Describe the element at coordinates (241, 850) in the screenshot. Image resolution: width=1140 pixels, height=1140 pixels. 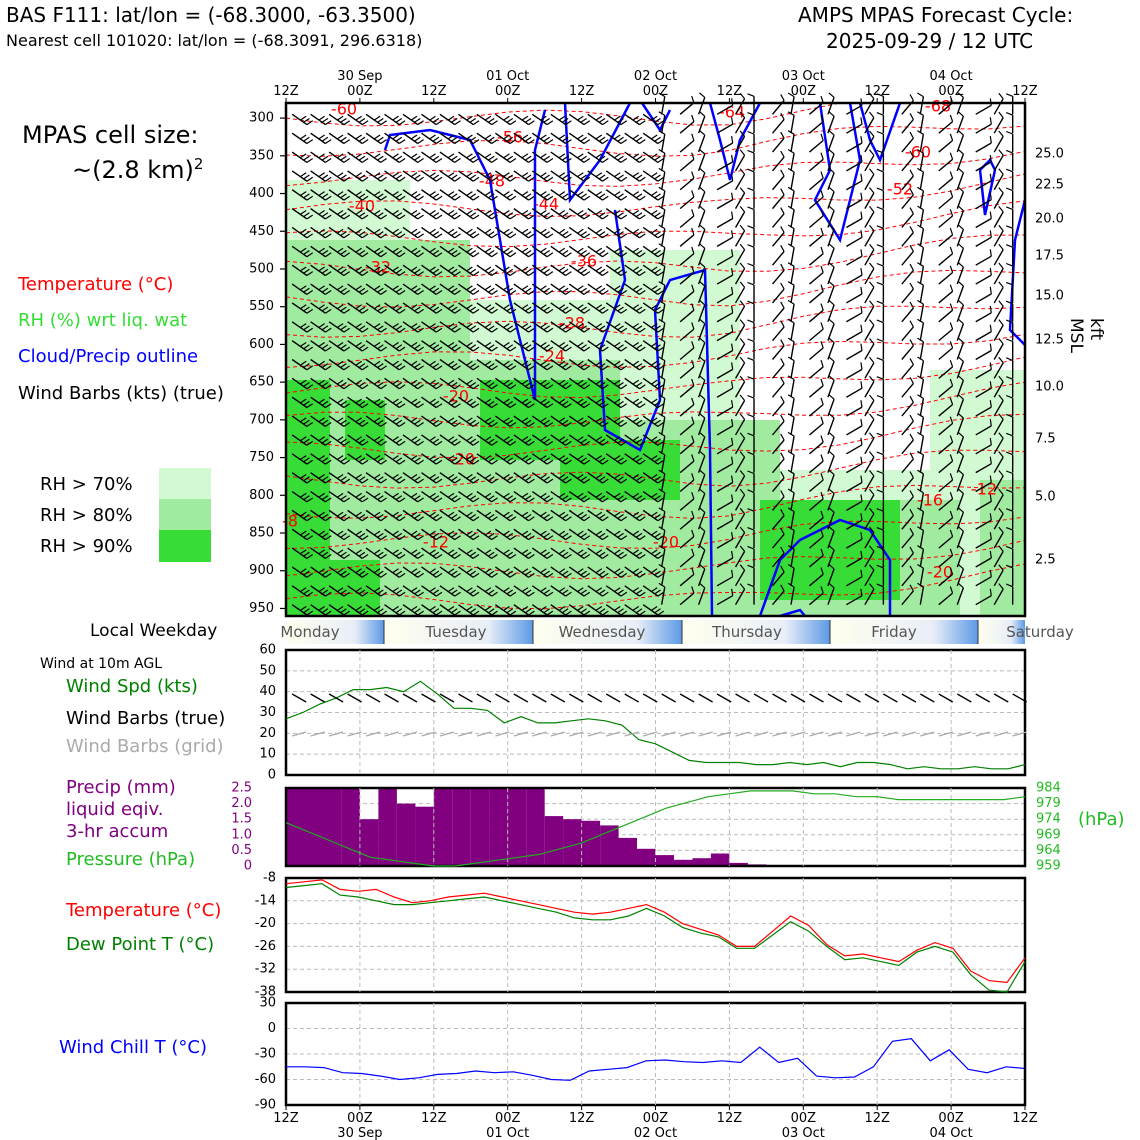
I see `precip-ytick-label: 0.5` at that location.